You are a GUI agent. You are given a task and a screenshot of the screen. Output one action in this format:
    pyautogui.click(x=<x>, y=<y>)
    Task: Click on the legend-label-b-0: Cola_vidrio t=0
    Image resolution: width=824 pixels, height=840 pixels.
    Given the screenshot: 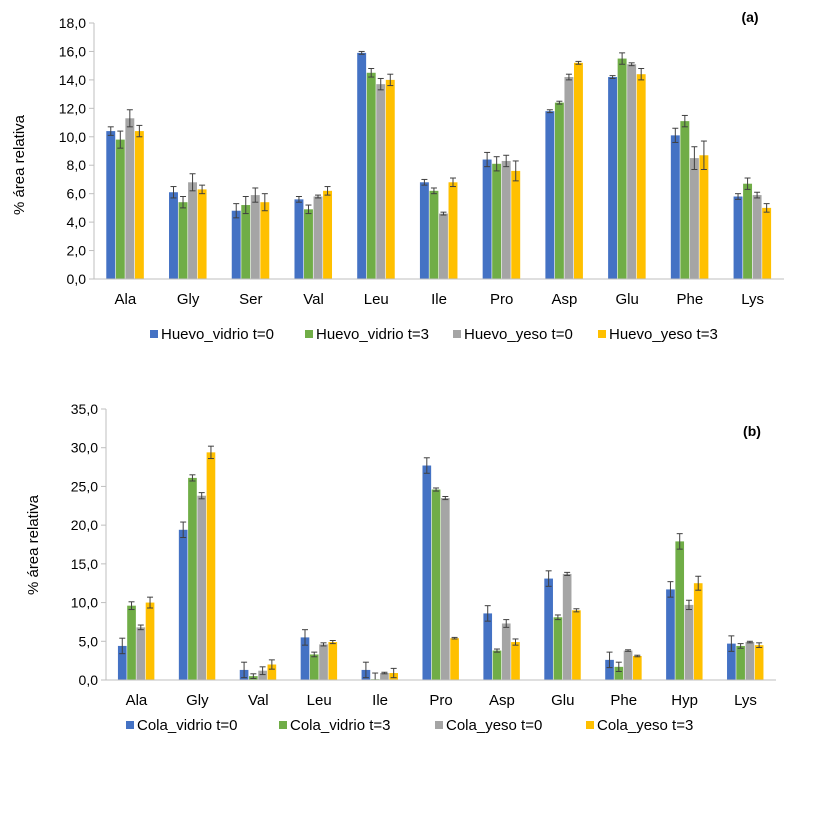 What is the action you would take?
    pyautogui.click(x=187, y=725)
    